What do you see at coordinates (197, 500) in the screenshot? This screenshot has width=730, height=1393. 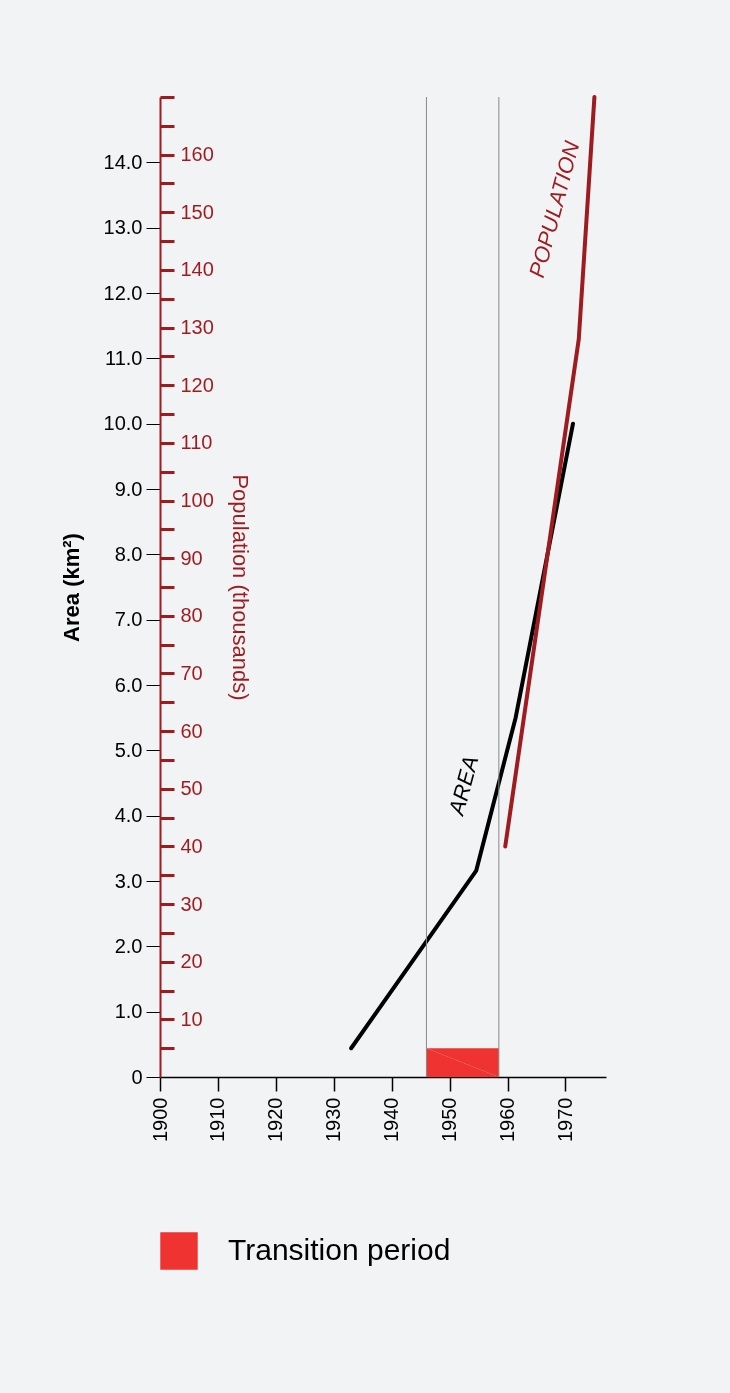 I see `y2-tick-label: 100` at bounding box center [197, 500].